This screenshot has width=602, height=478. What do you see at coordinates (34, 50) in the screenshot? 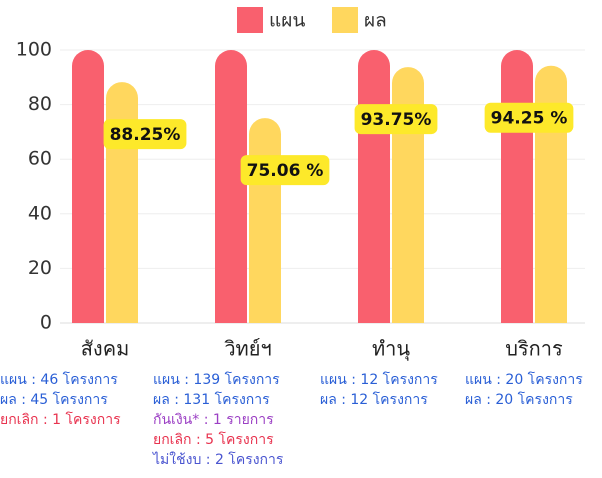
I see `y-tick-label: 100` at bounding box center [34, 50].